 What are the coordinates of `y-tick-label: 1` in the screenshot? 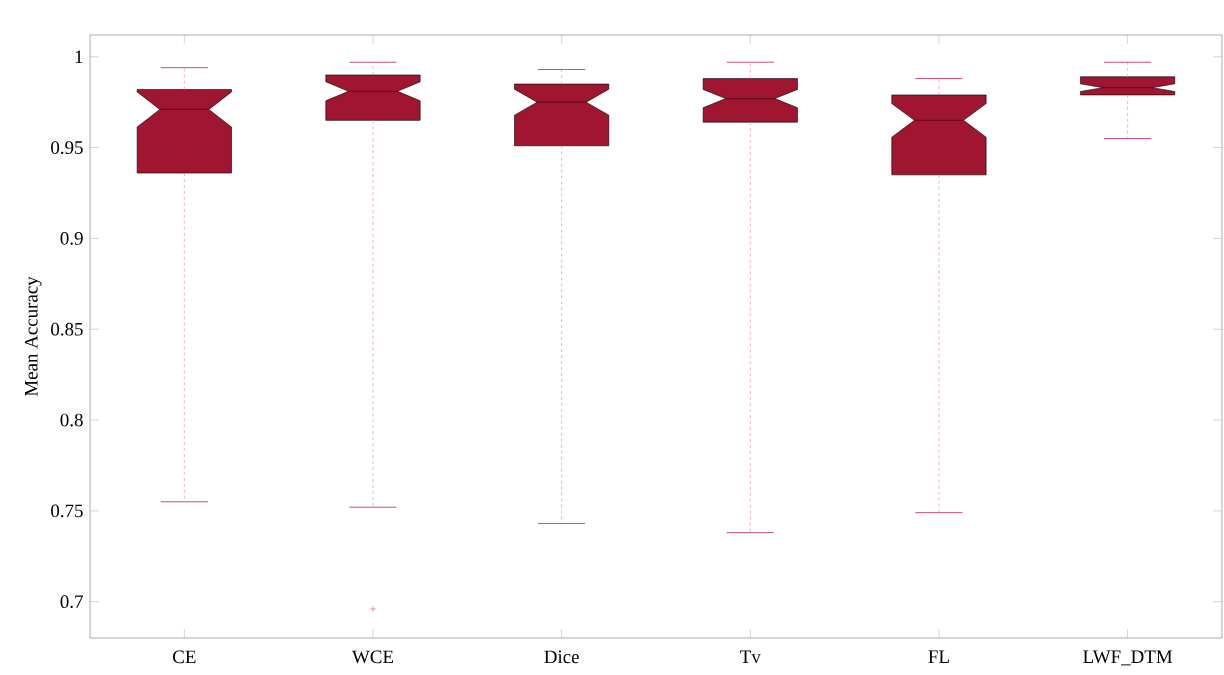 It's located at (79, 57).